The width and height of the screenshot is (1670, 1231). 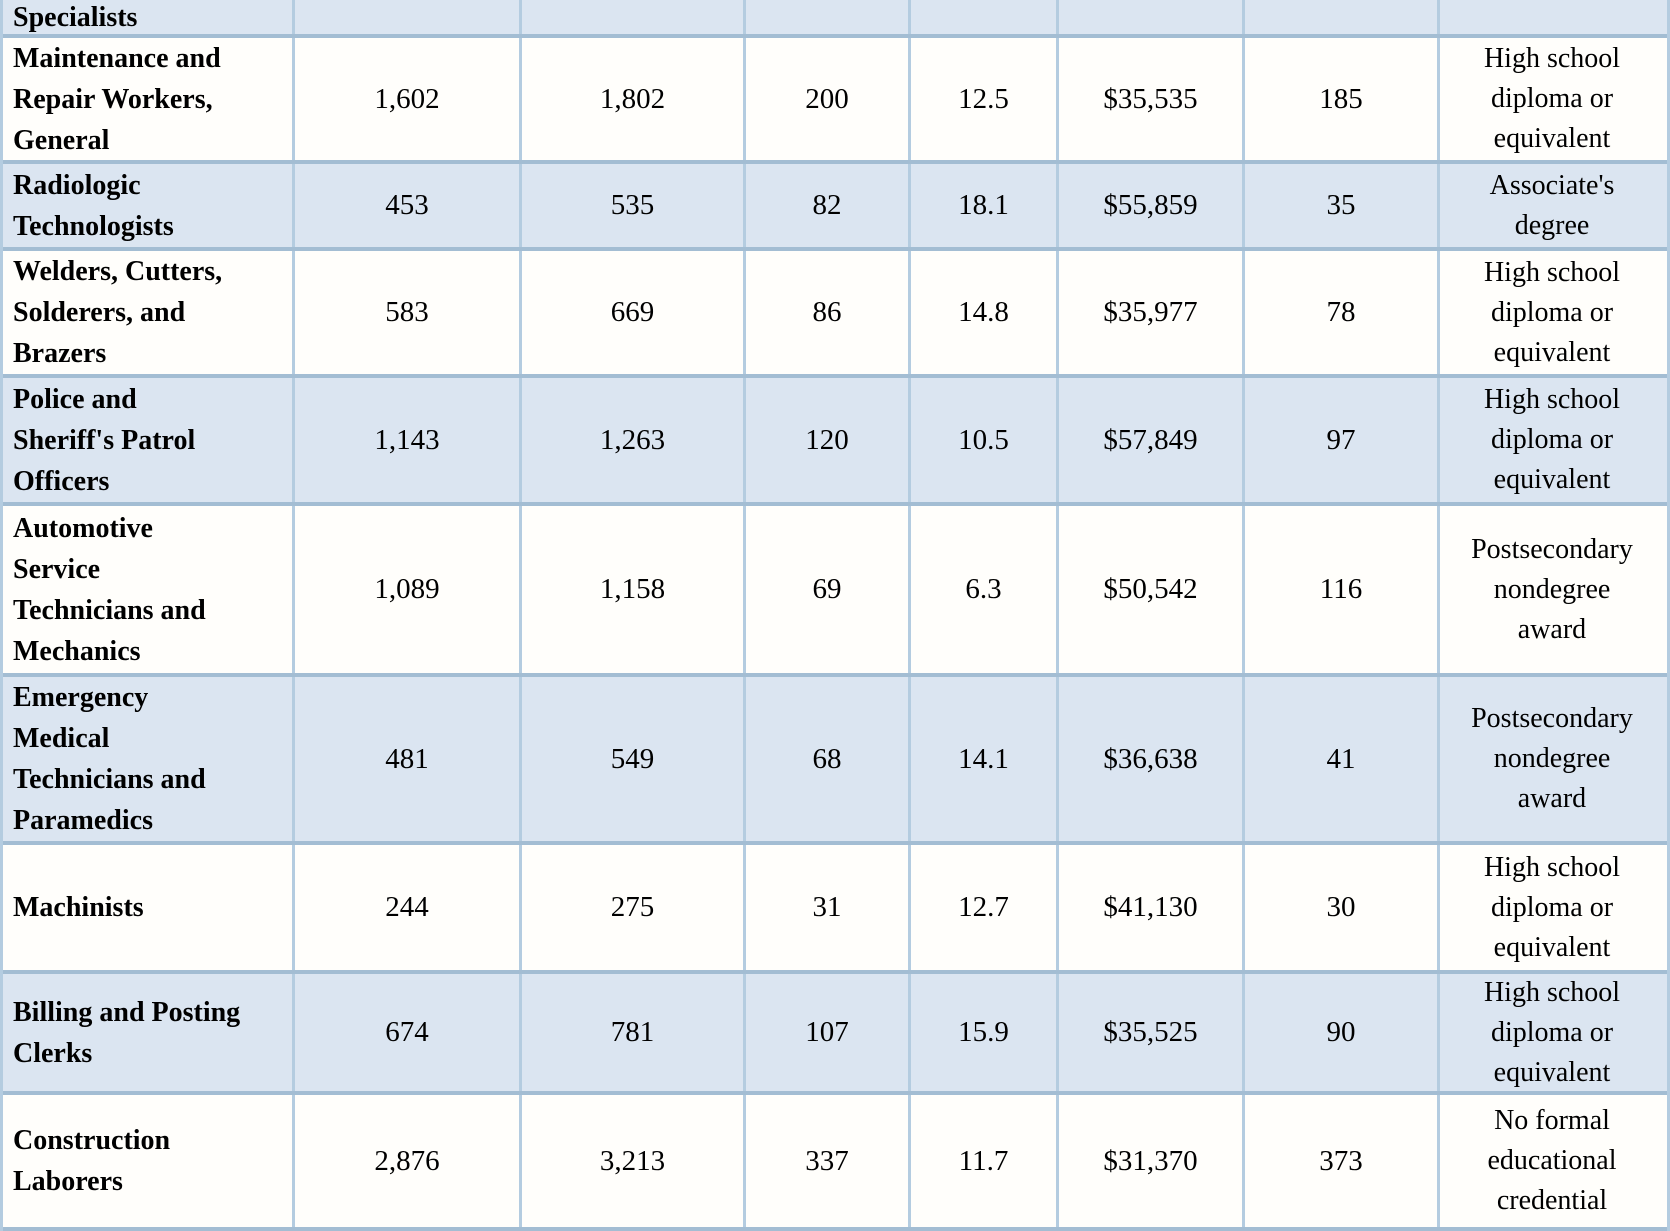 What do you see at coordinates (149, 99) in the screenshot?
I see `occupation-cell: Maintenance and Repair Workers, General` at bounding box center [149, 99].